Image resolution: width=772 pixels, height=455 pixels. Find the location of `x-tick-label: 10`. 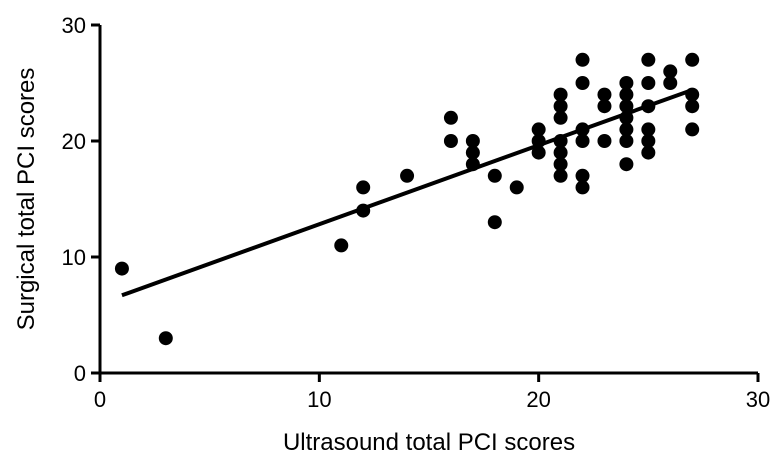

x-tick-label: 10 is located at coordinates (319, 399).